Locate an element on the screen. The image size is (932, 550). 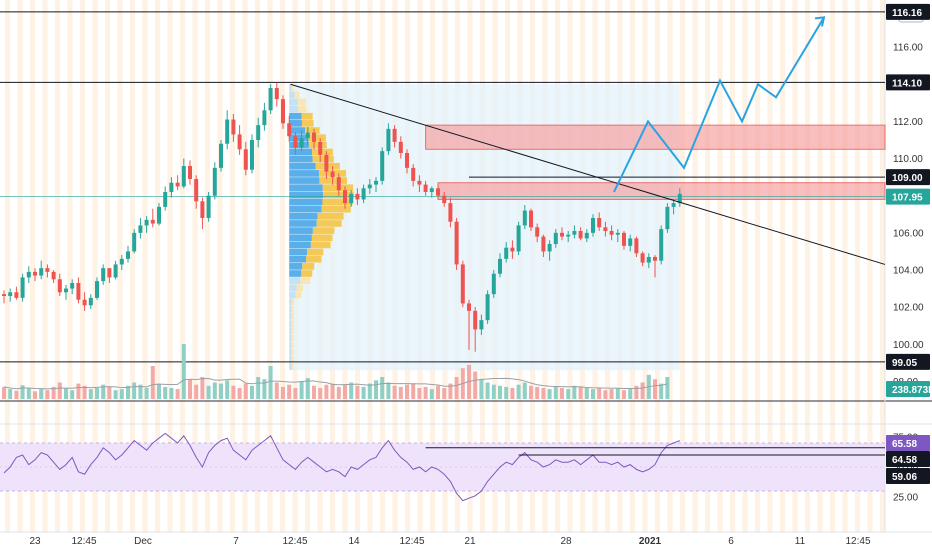
price-tick-label: 112.00 is located at coordinates (908, 122).